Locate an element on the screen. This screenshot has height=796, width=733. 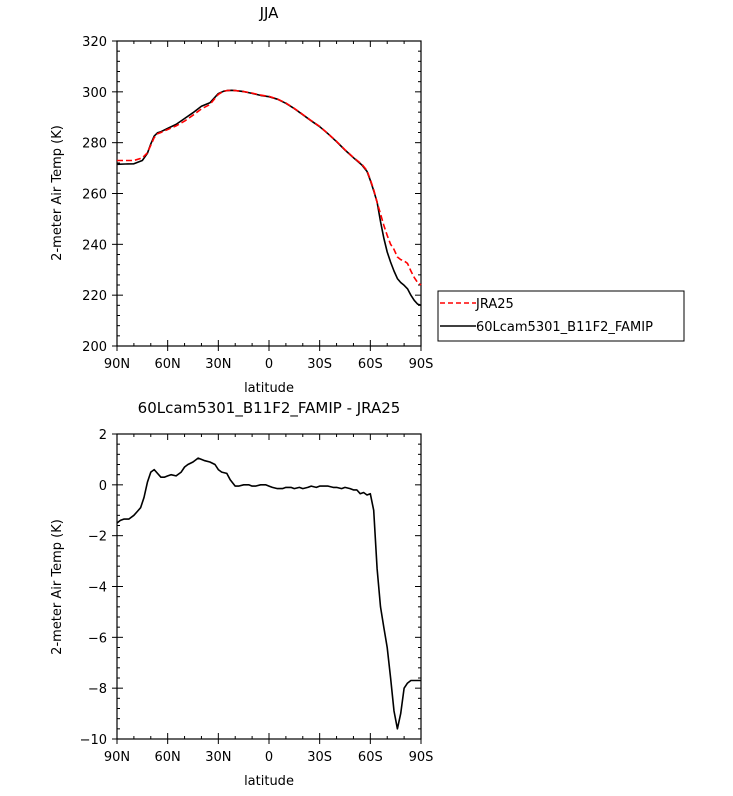
y-tick-label: 320 is located at coordinates (94, 42).